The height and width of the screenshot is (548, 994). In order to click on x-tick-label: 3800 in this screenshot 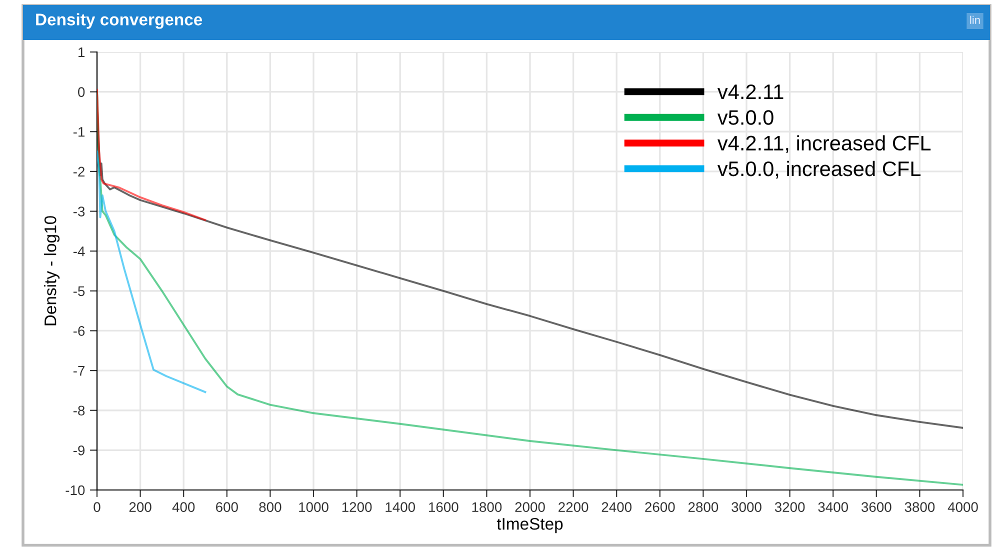, I will do `click(919, 507)`.